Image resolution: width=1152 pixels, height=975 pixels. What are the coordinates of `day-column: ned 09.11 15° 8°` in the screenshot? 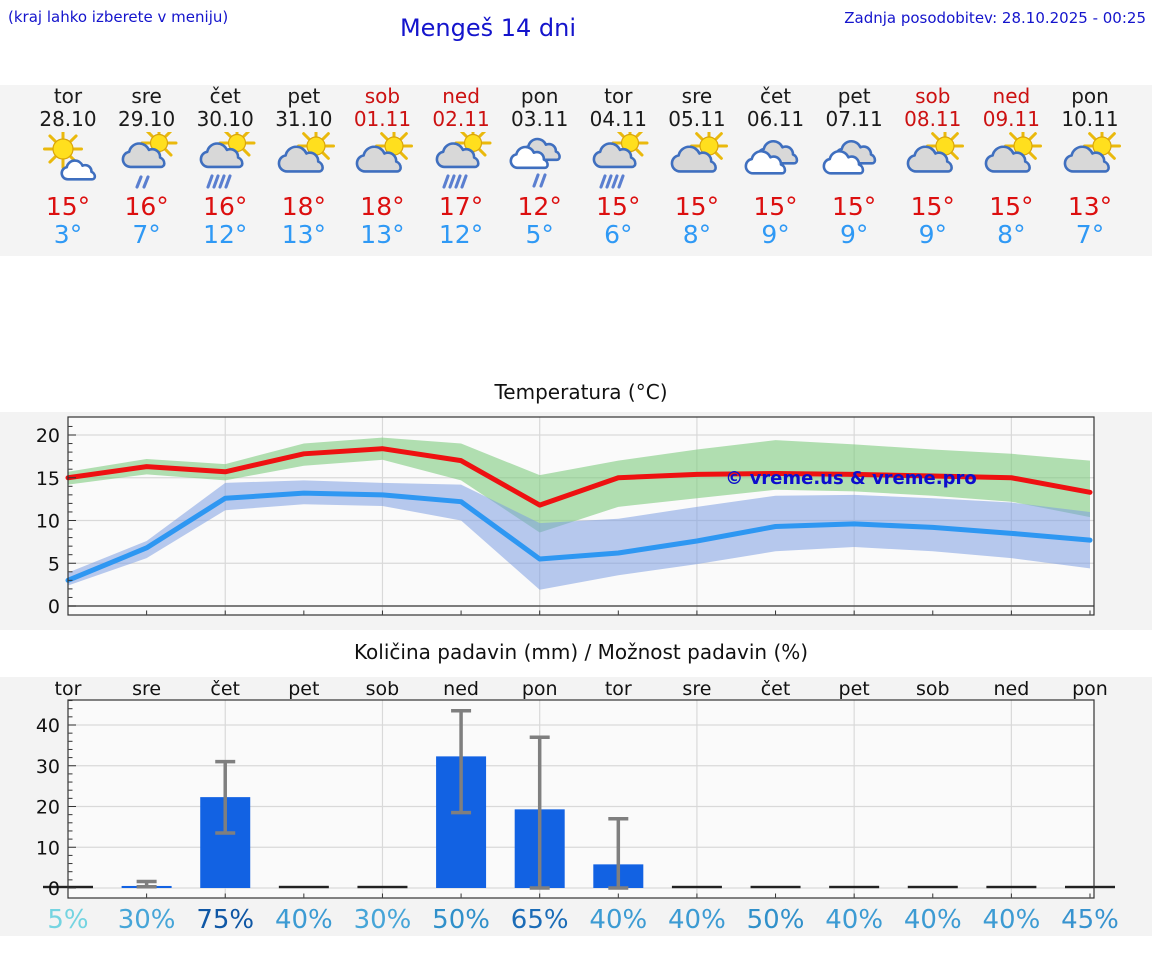 It's located at (1011, 167).